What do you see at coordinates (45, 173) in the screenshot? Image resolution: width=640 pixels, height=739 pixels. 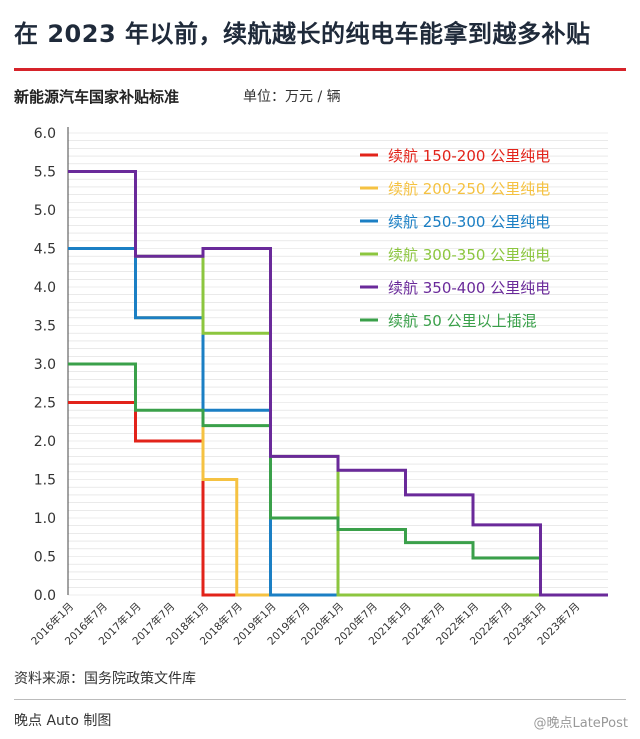 I see `y-tick-label: 5.5` at bounding box center [45, 173].